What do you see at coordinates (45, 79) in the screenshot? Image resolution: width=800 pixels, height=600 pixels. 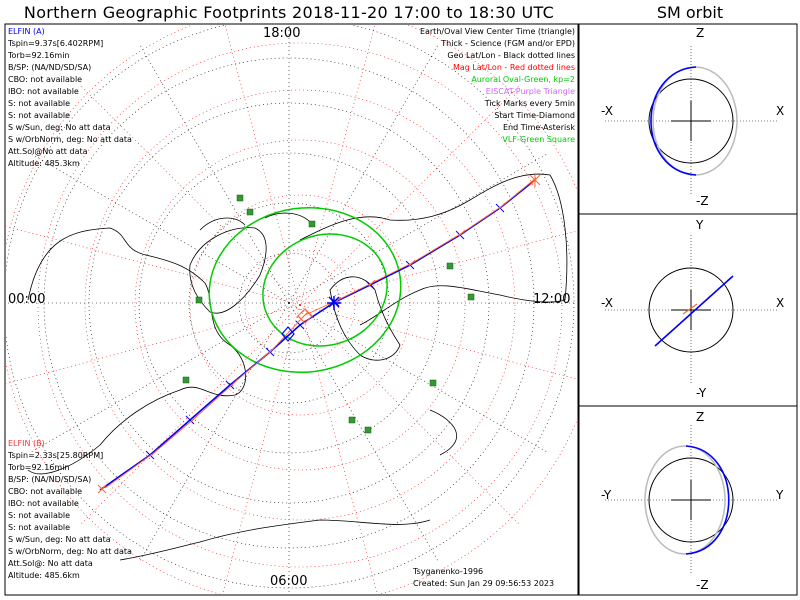 I see `probe-a-line: CBO: not available` at bounding box center [45, 79].